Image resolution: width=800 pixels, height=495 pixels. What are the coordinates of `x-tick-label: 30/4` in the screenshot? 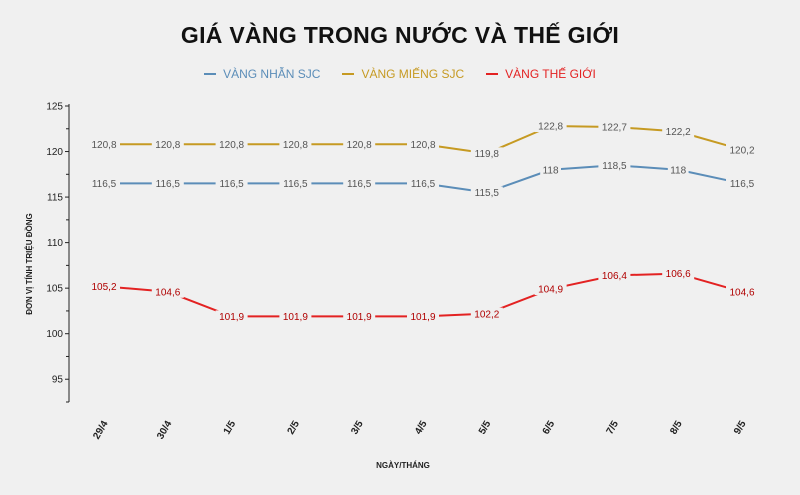 It's located at (164, 430).